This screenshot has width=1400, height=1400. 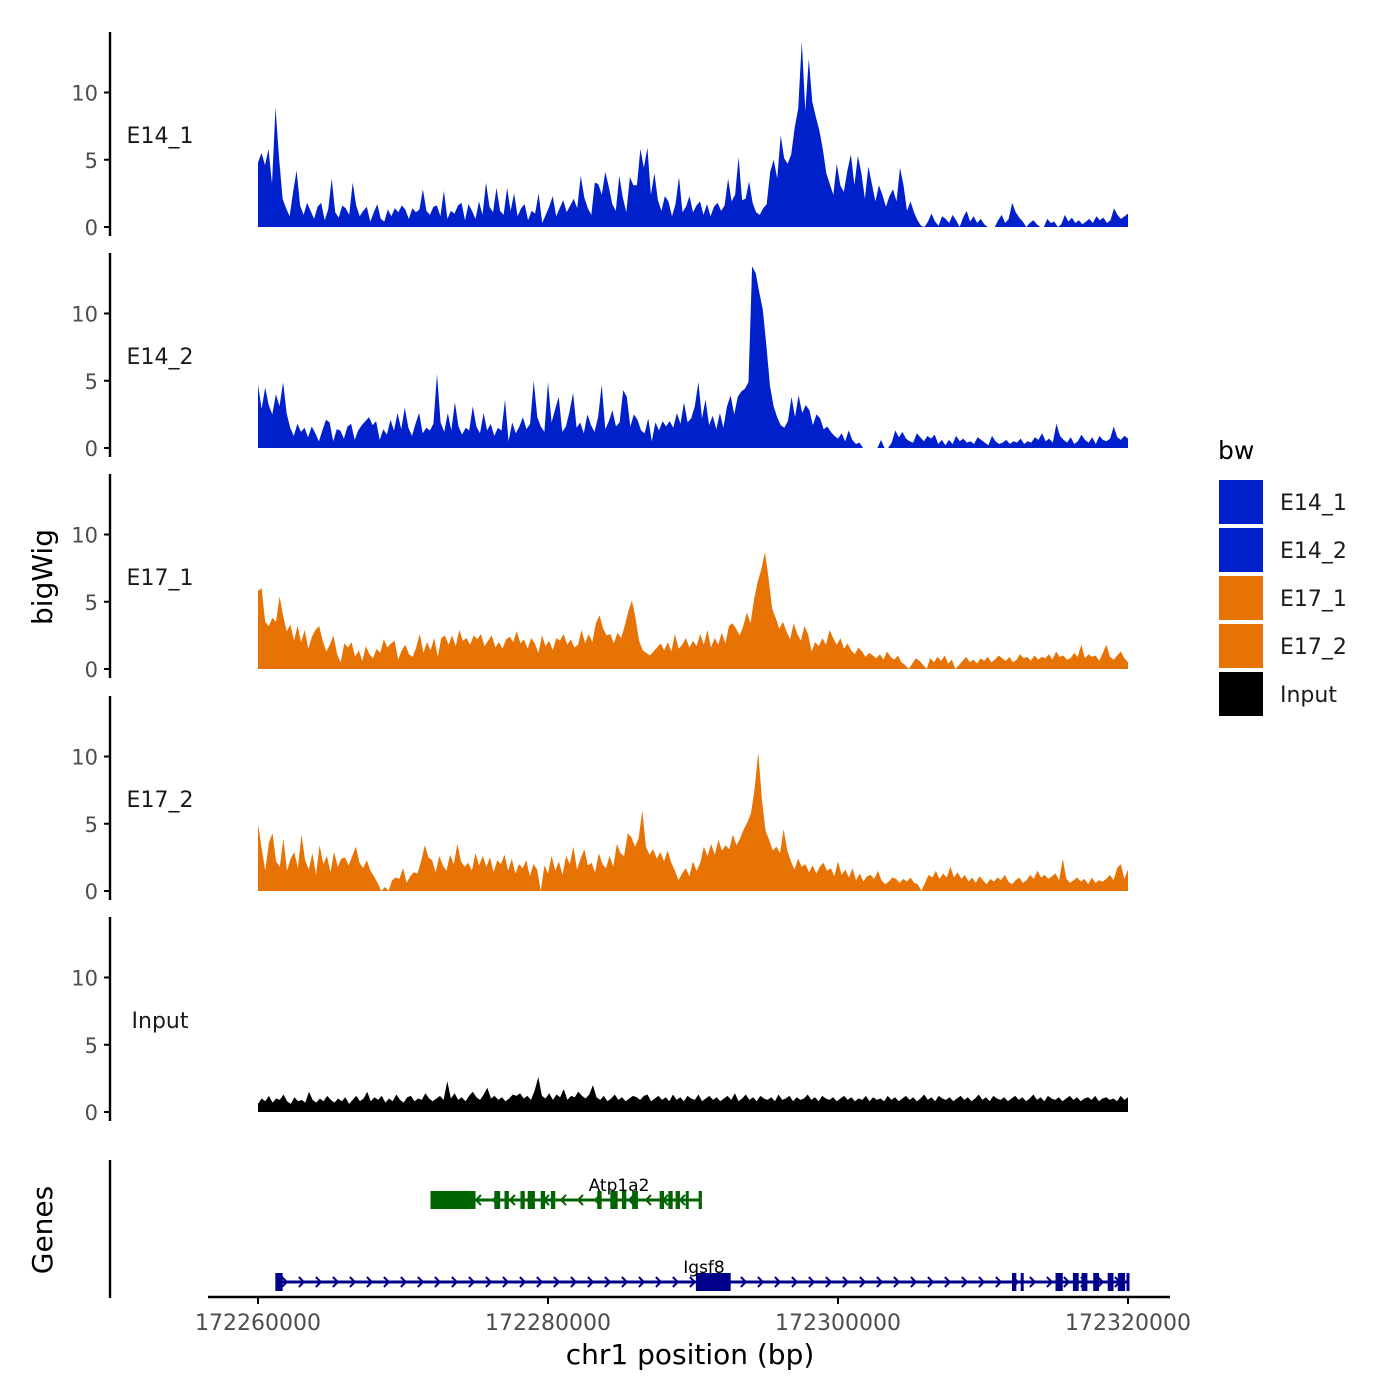 What do you see at coordinates (42, 1230) in the screenshot?
I see `genes-axis-title: Genes` at bounding box center [42, 1230].